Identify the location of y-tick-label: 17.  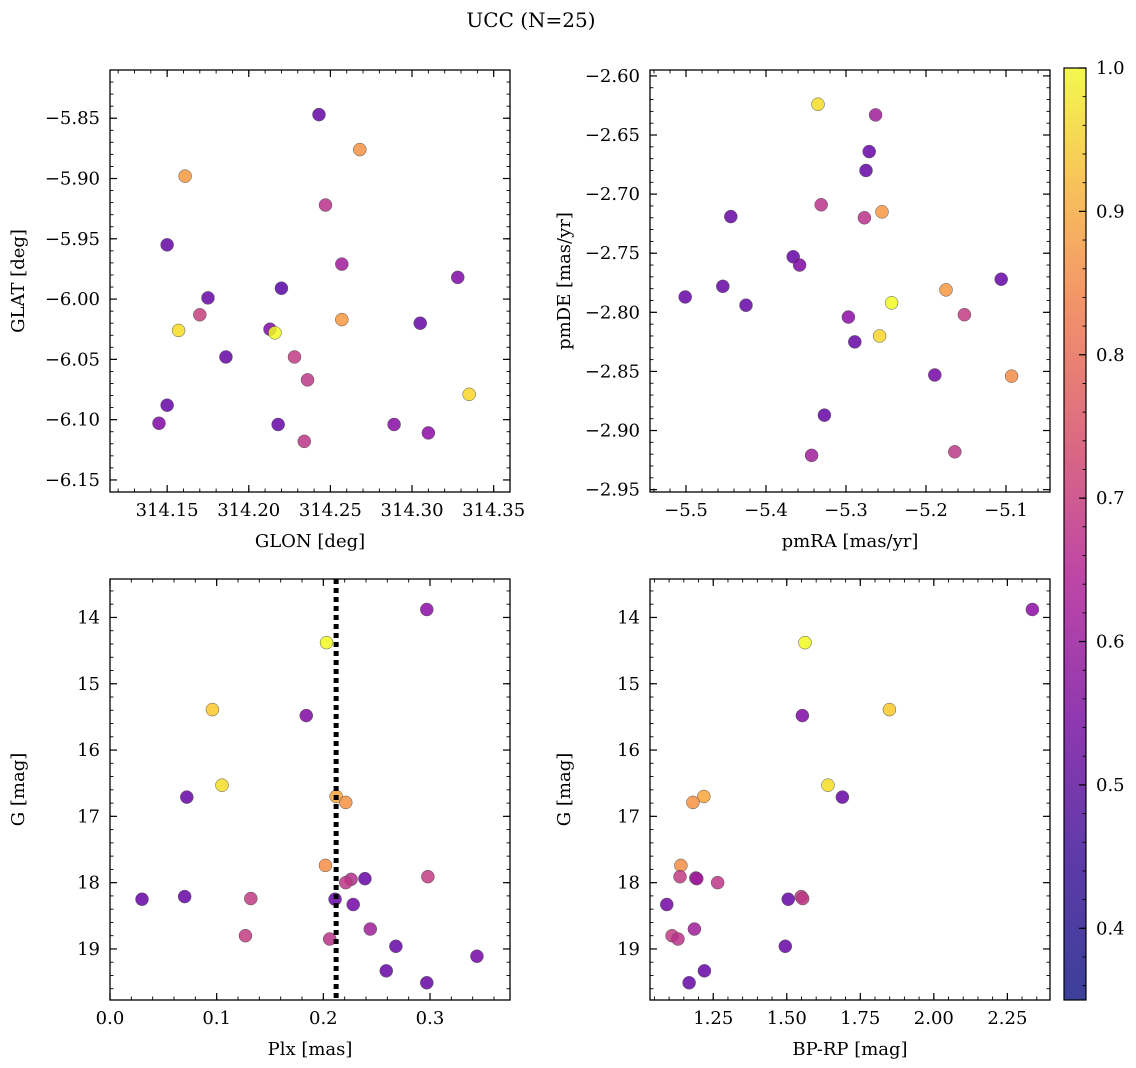
(88, 816).